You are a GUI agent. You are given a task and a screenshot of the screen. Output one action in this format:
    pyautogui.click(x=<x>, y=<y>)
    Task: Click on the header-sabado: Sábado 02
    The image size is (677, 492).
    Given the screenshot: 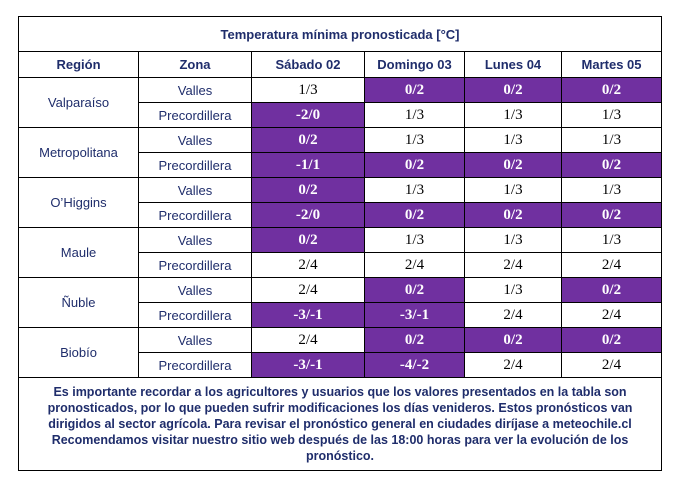 What is the action you would take?
    pyautogui.click(x=308, y=64)
    